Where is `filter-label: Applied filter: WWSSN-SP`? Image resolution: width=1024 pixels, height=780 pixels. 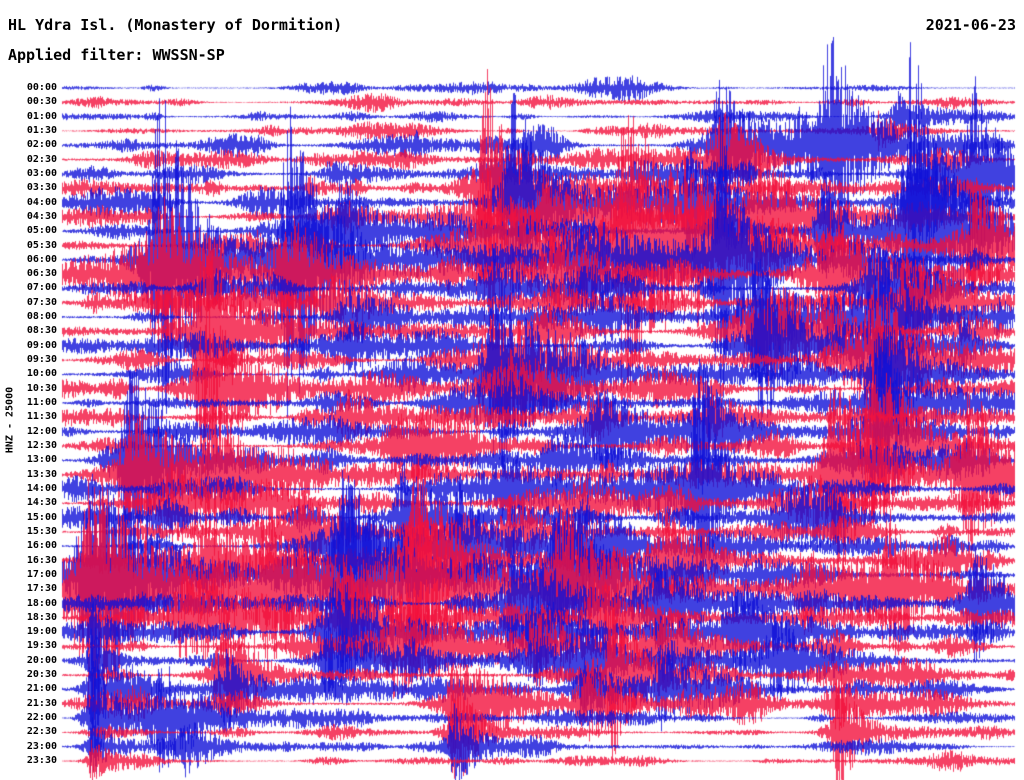 filter-label: Applied filter: WWSSN-SP is located at coordinates (116, 55).